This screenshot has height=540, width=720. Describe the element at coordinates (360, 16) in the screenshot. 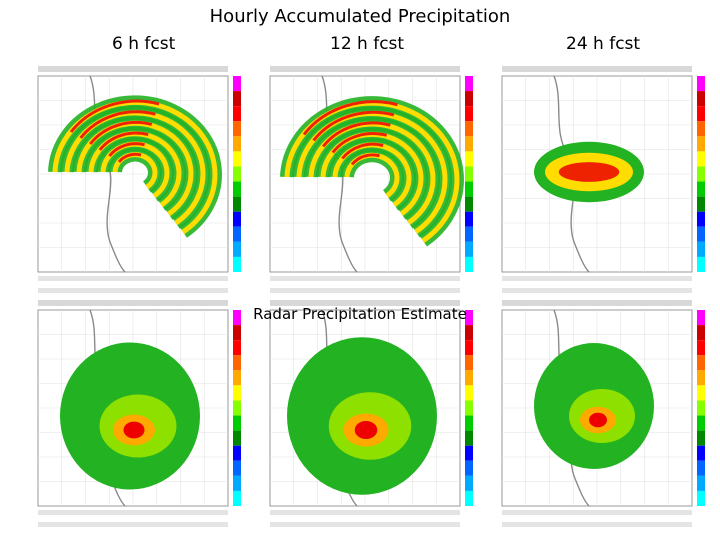

I see `figure-title: Hourly Accumulated Precipitation` at that location.